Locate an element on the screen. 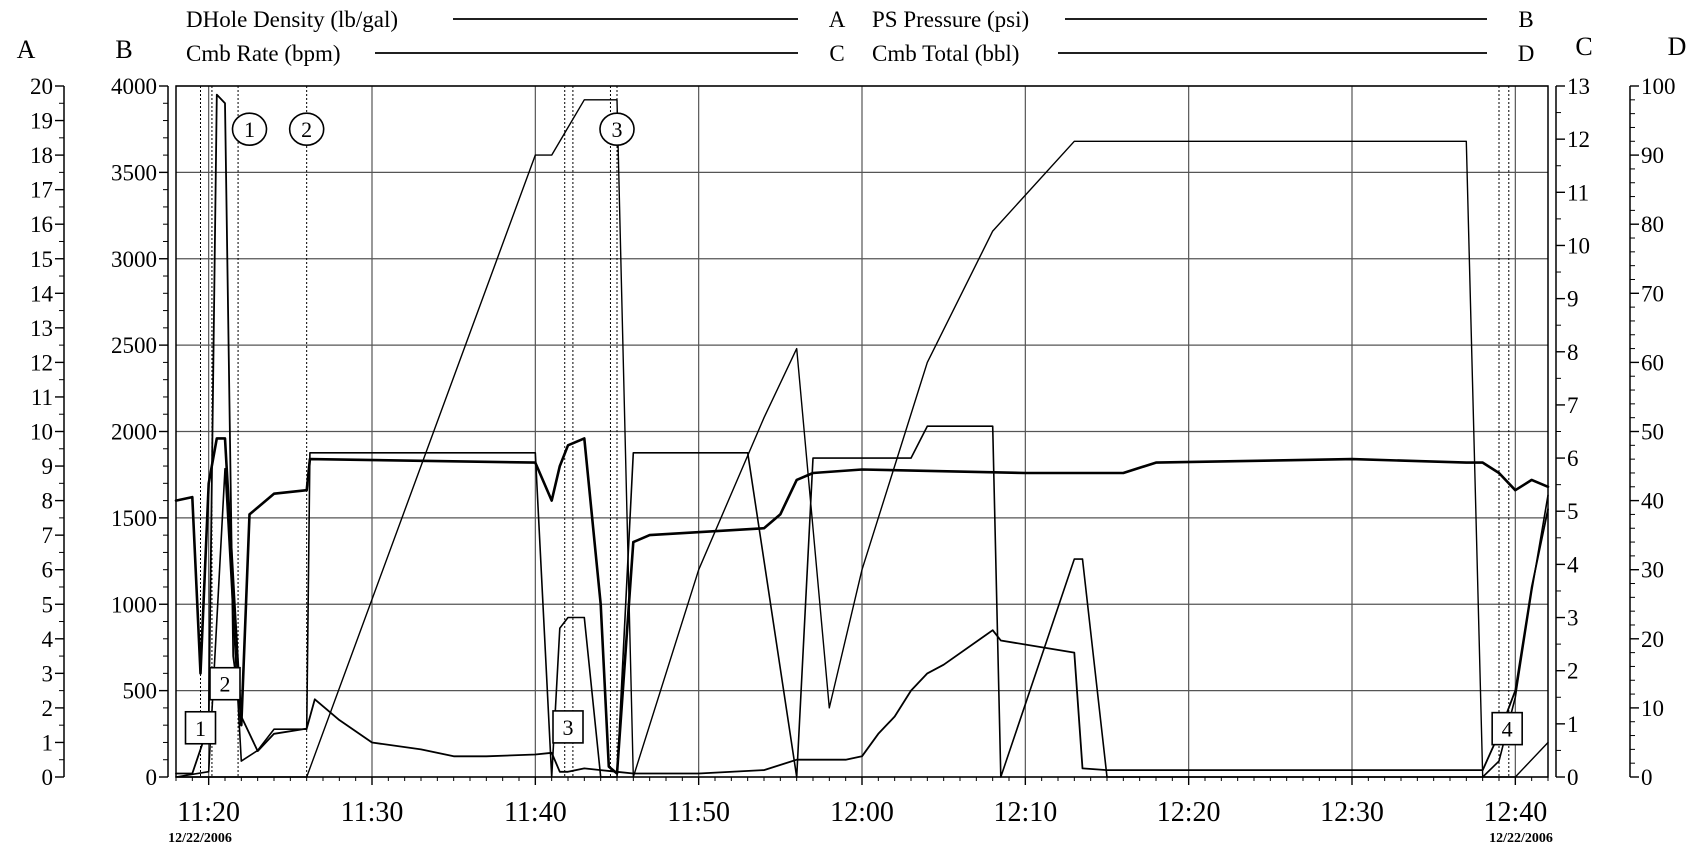 Image resolution: width=1700 pixels, height=849 pixels. legend-axis-letter: C is located at coordinates (836, 53).